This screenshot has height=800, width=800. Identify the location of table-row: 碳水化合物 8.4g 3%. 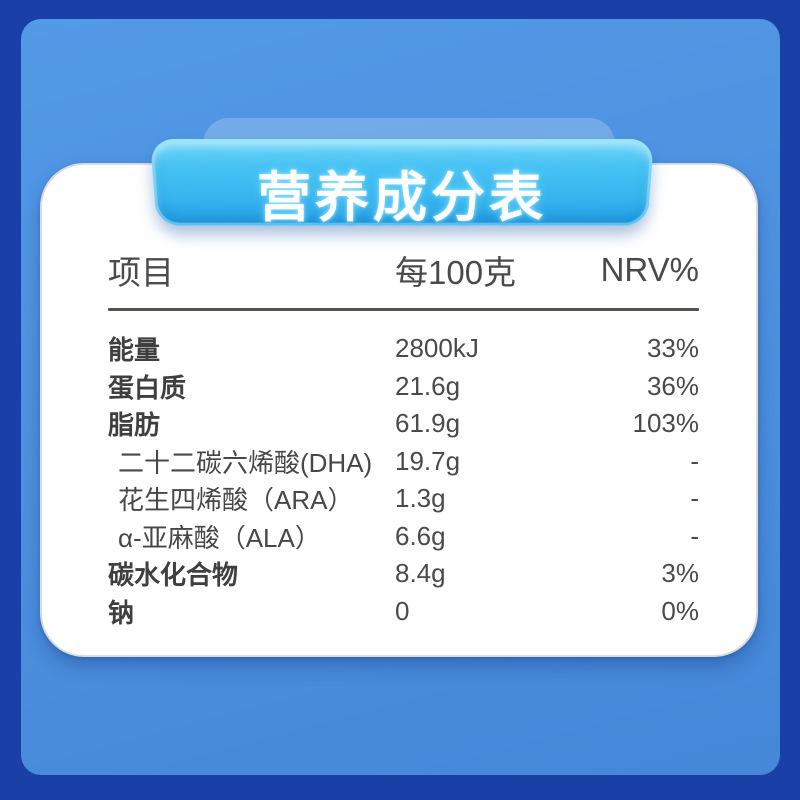
(403, 574).